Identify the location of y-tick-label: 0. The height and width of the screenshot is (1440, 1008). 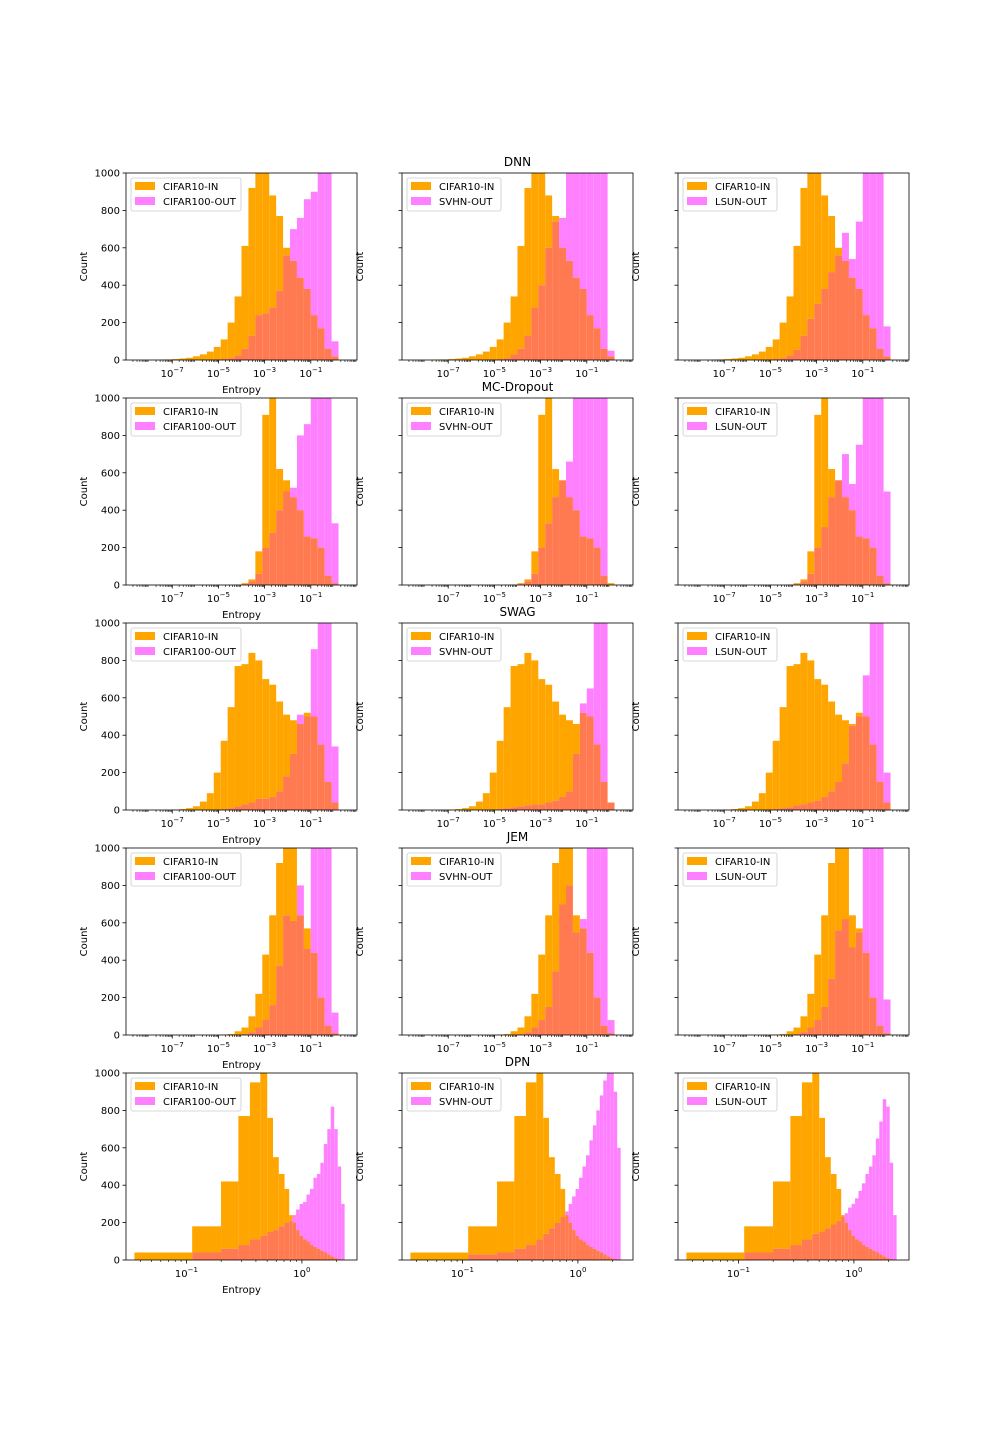
(117, 361).